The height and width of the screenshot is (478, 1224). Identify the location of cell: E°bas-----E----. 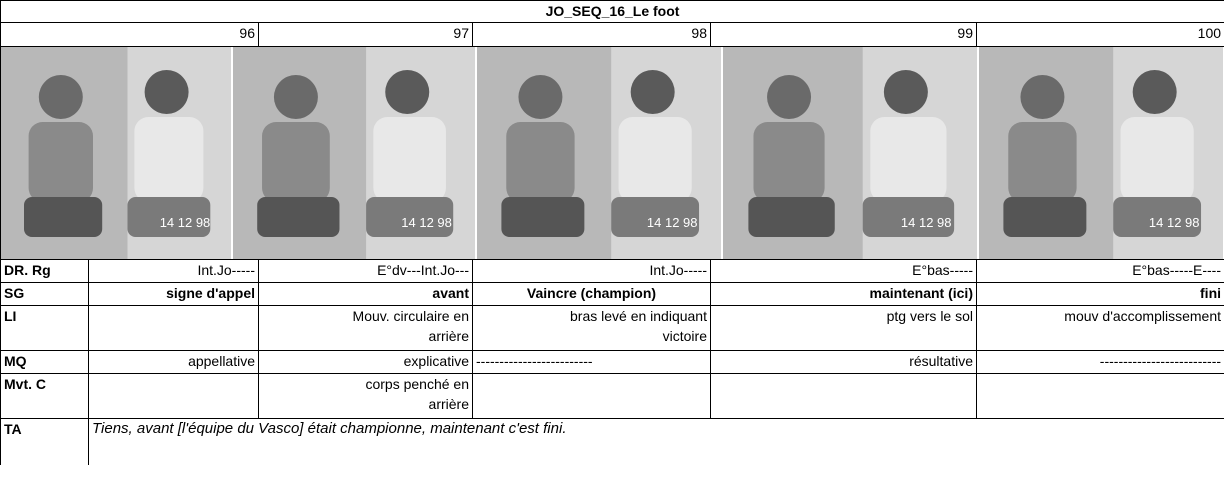
(1099, 271).